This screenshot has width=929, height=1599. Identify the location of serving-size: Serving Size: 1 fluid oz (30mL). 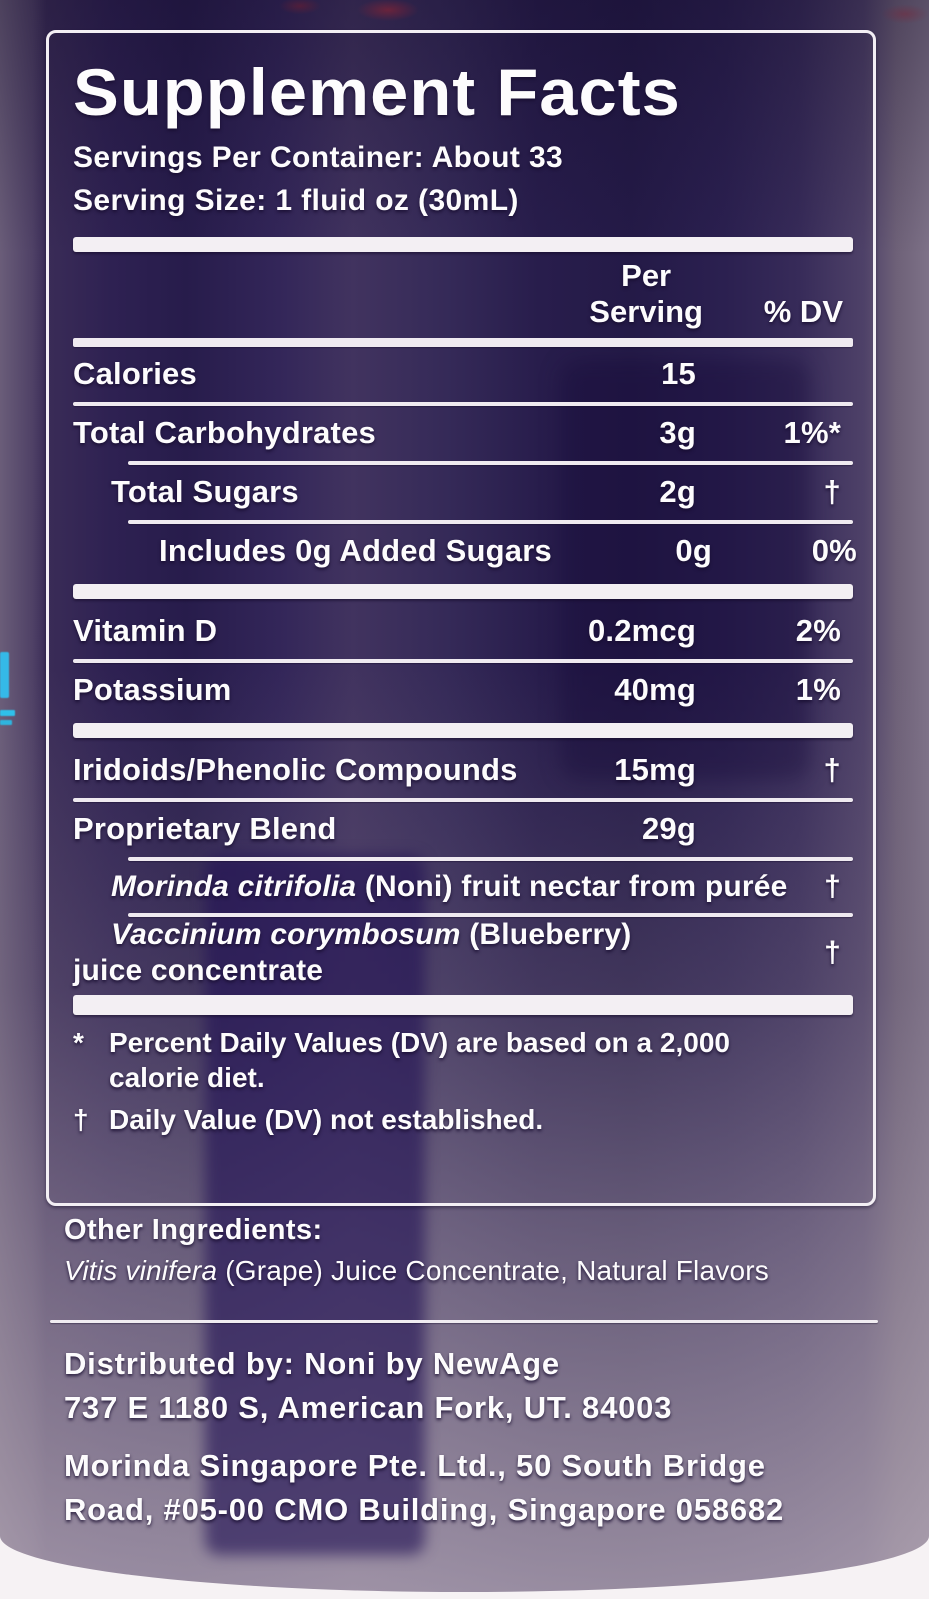
(296, 201).